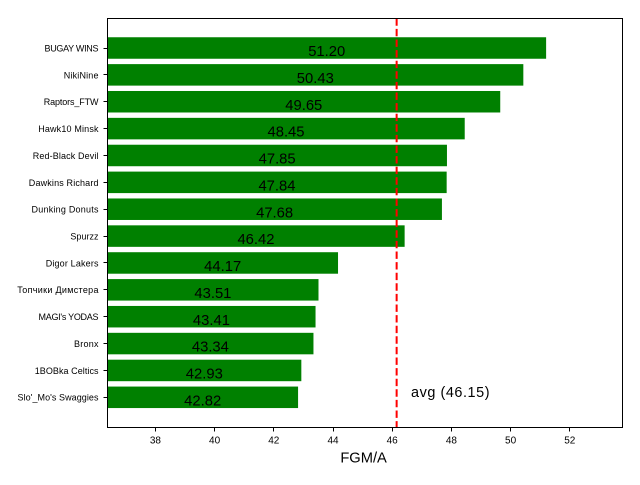 Image resolution: width=640 pixels, height=485 pixels. I want to click on svg-text: avg (46.15), so click(450, 393).